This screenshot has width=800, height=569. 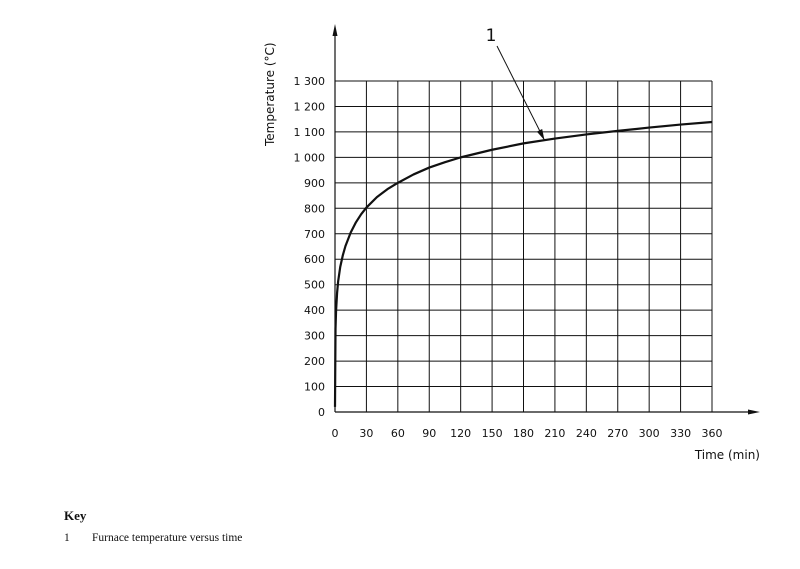 What do you see at coordinates (520, 93) in the screenshot?
I see `callout-leader-line` at bounding box center [520, 93].